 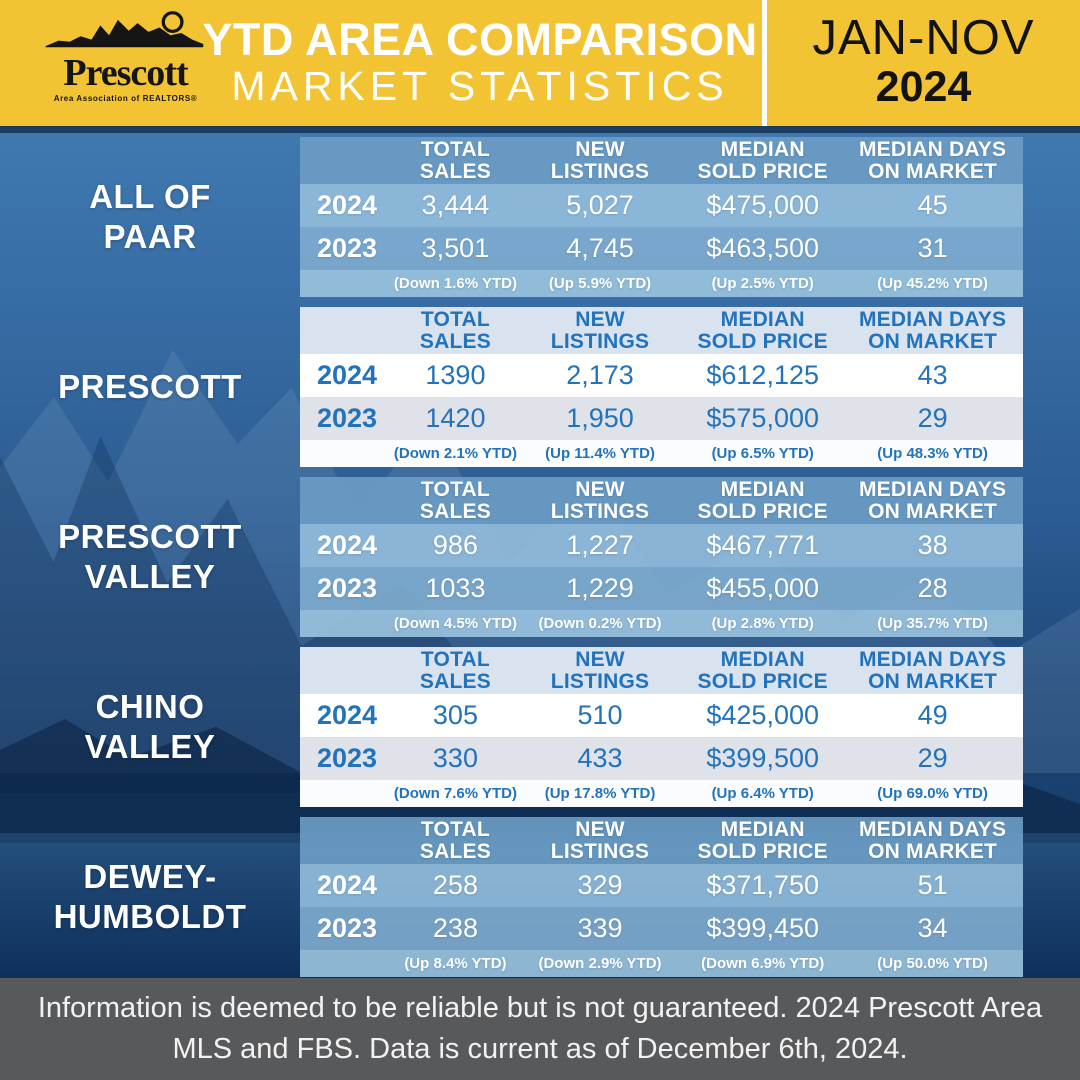 I want to click on value-cell: 1390, so click(x=455, y=375).